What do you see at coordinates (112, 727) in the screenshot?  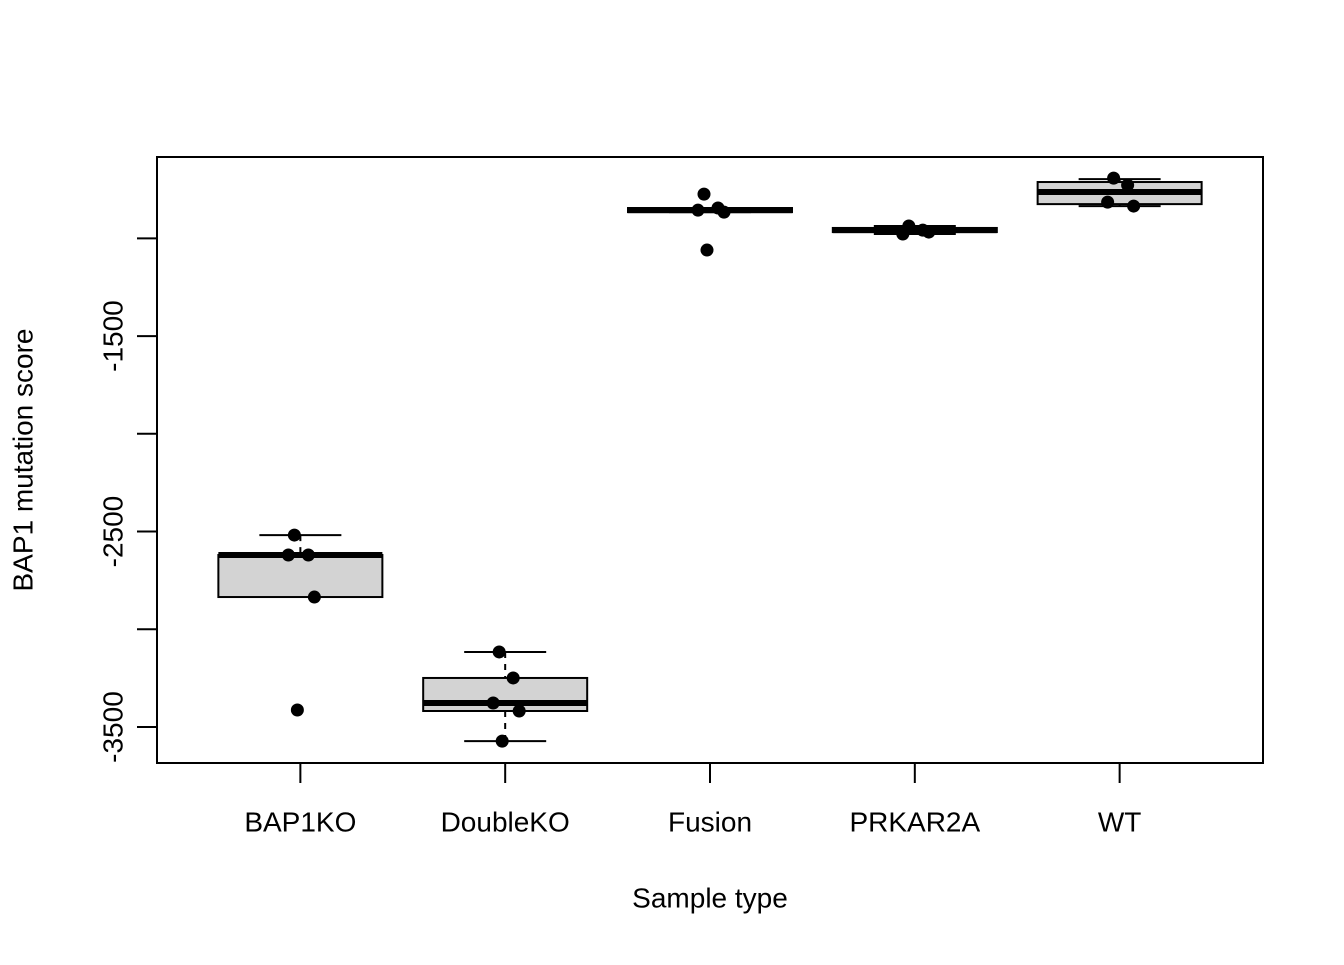 I see `y-tick-label: -3500` at bounding box center [112, 727].